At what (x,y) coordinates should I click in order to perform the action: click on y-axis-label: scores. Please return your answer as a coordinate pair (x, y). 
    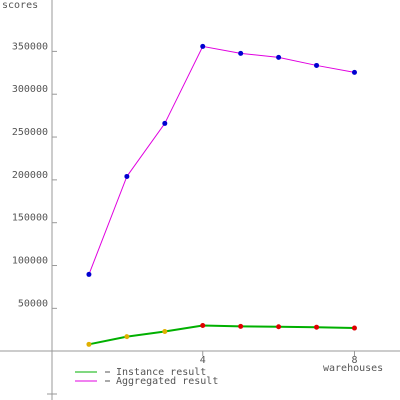
    Looking at the image, I should click on (20, 5).